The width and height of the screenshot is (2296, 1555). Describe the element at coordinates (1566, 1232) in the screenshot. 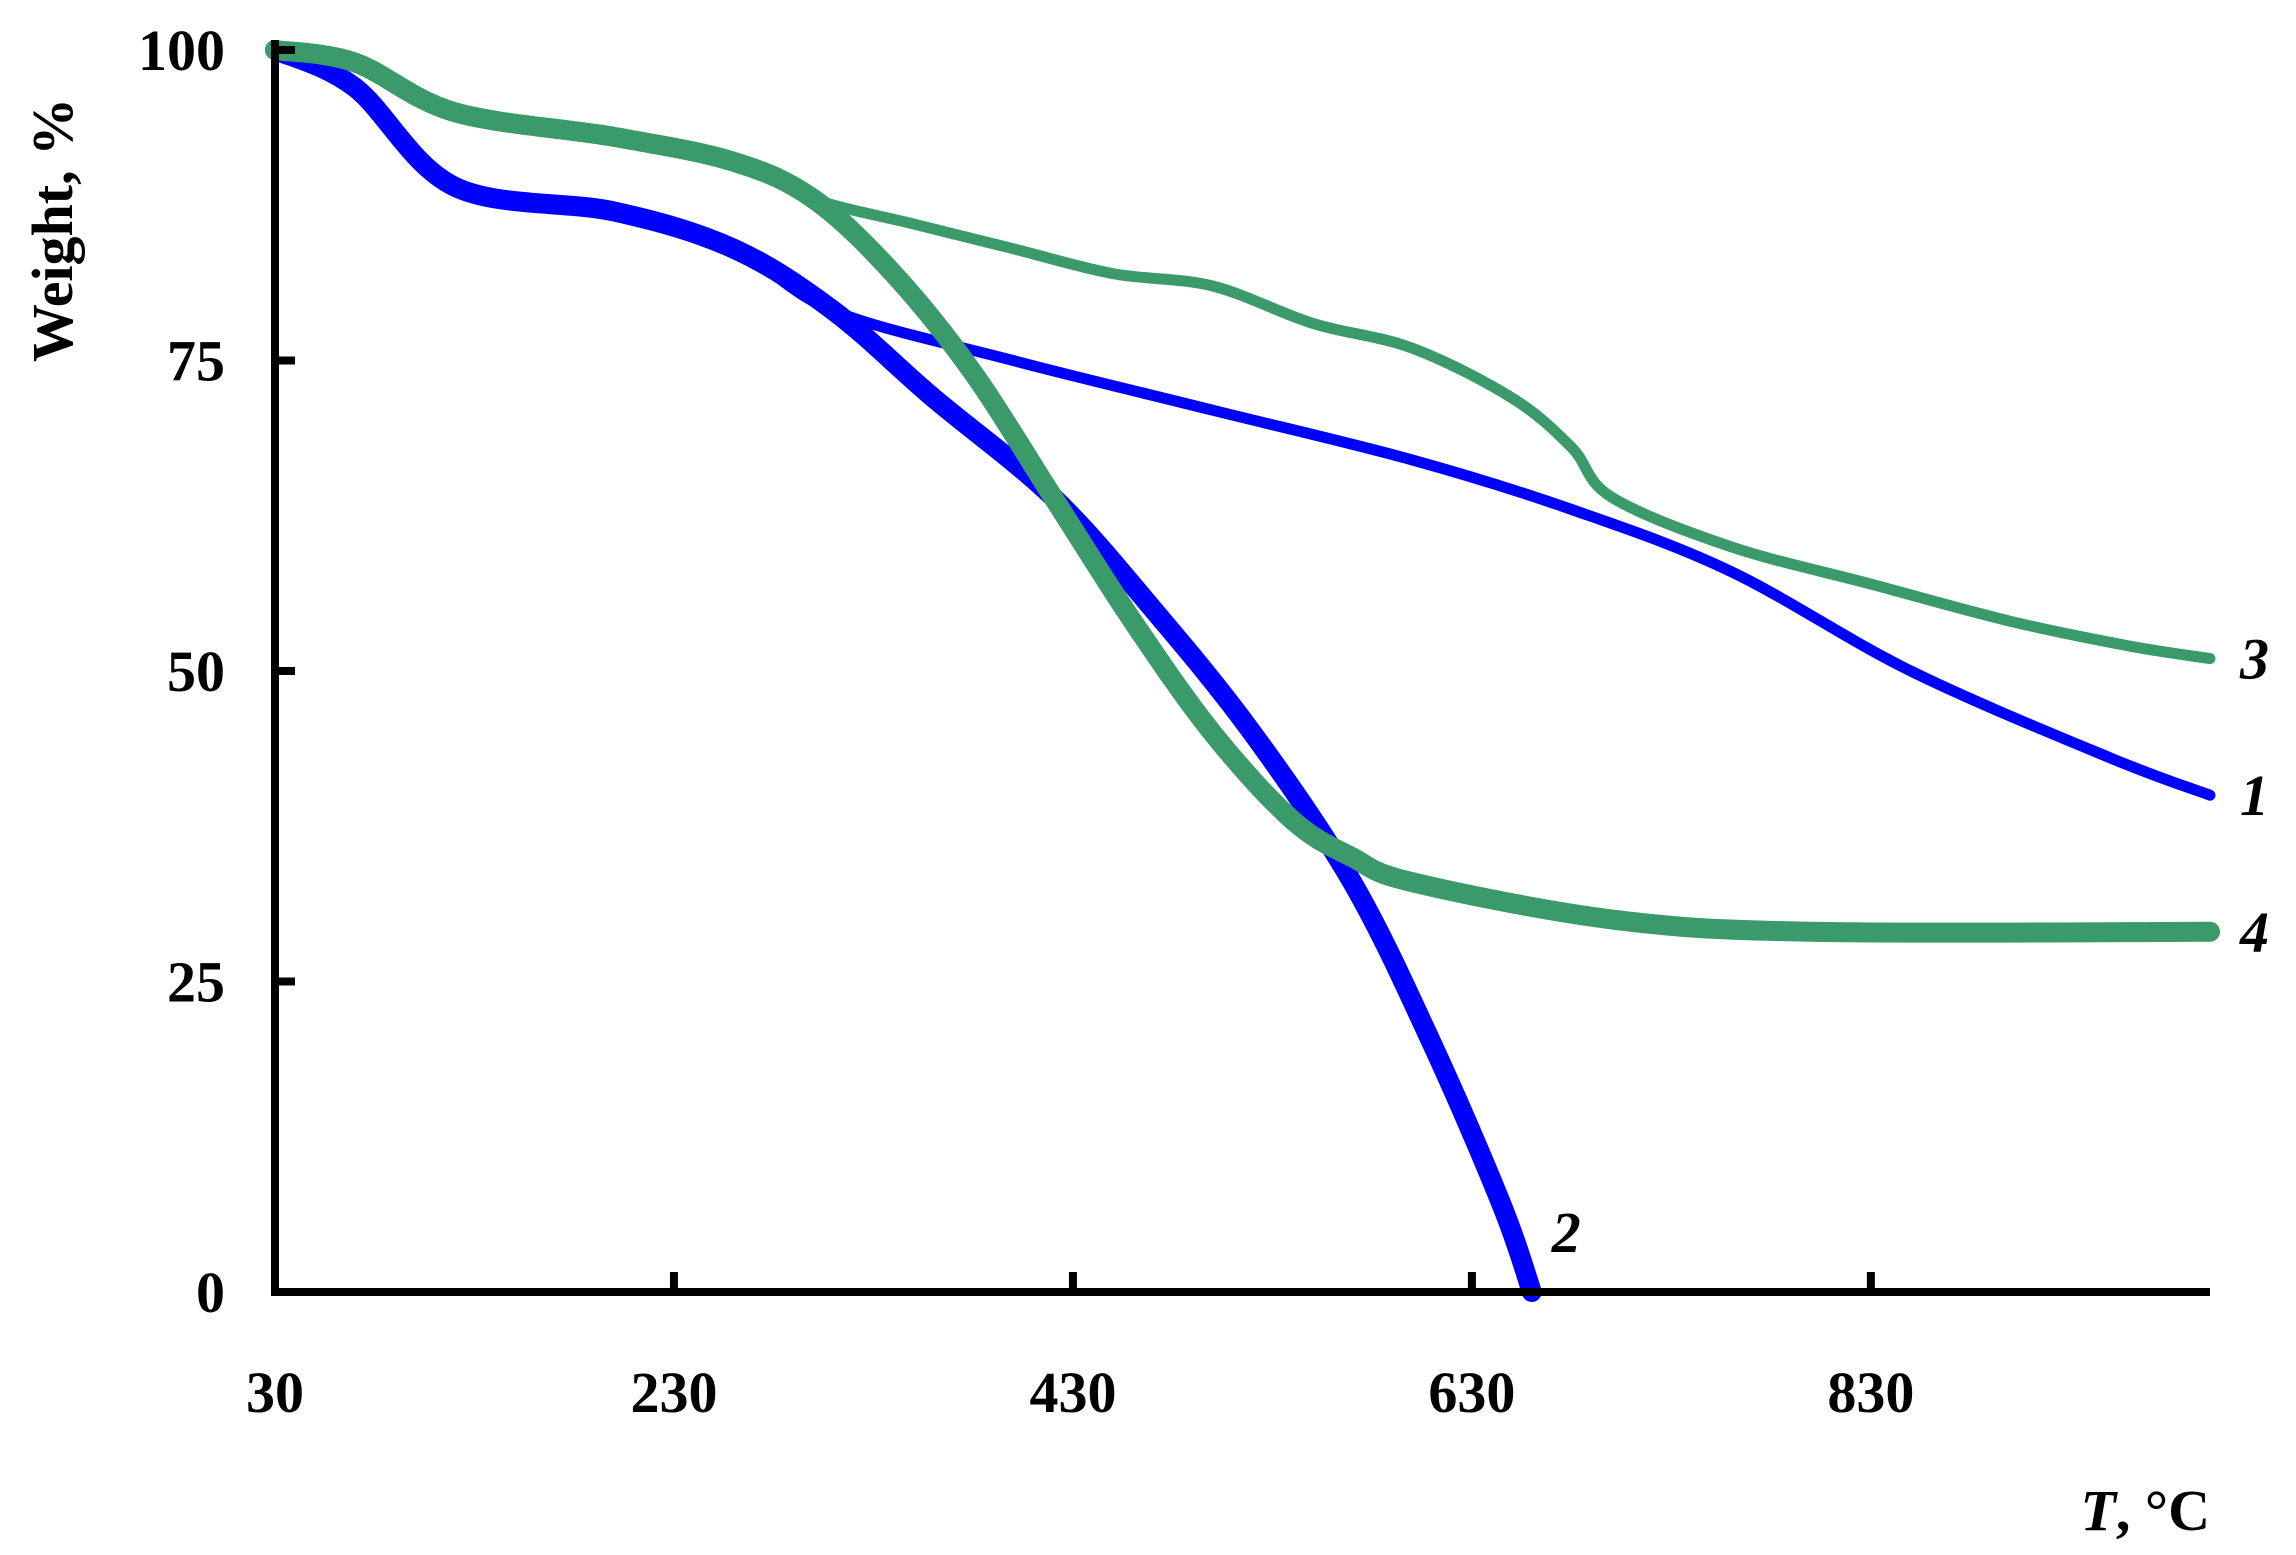

I see `series-label-2: 2` at that location.